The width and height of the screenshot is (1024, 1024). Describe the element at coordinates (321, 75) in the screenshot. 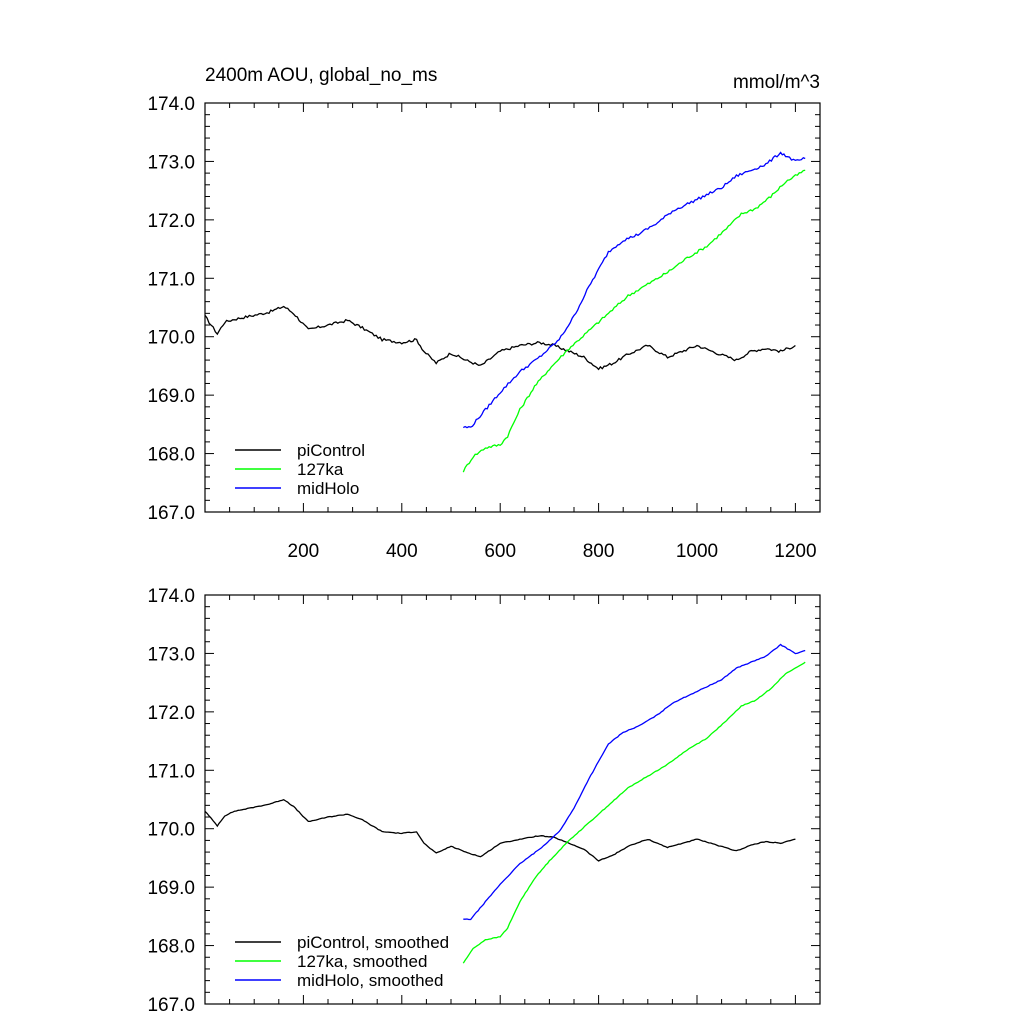

I see `chart-title-left: 2400m AOU, global_no_ms` at that location.